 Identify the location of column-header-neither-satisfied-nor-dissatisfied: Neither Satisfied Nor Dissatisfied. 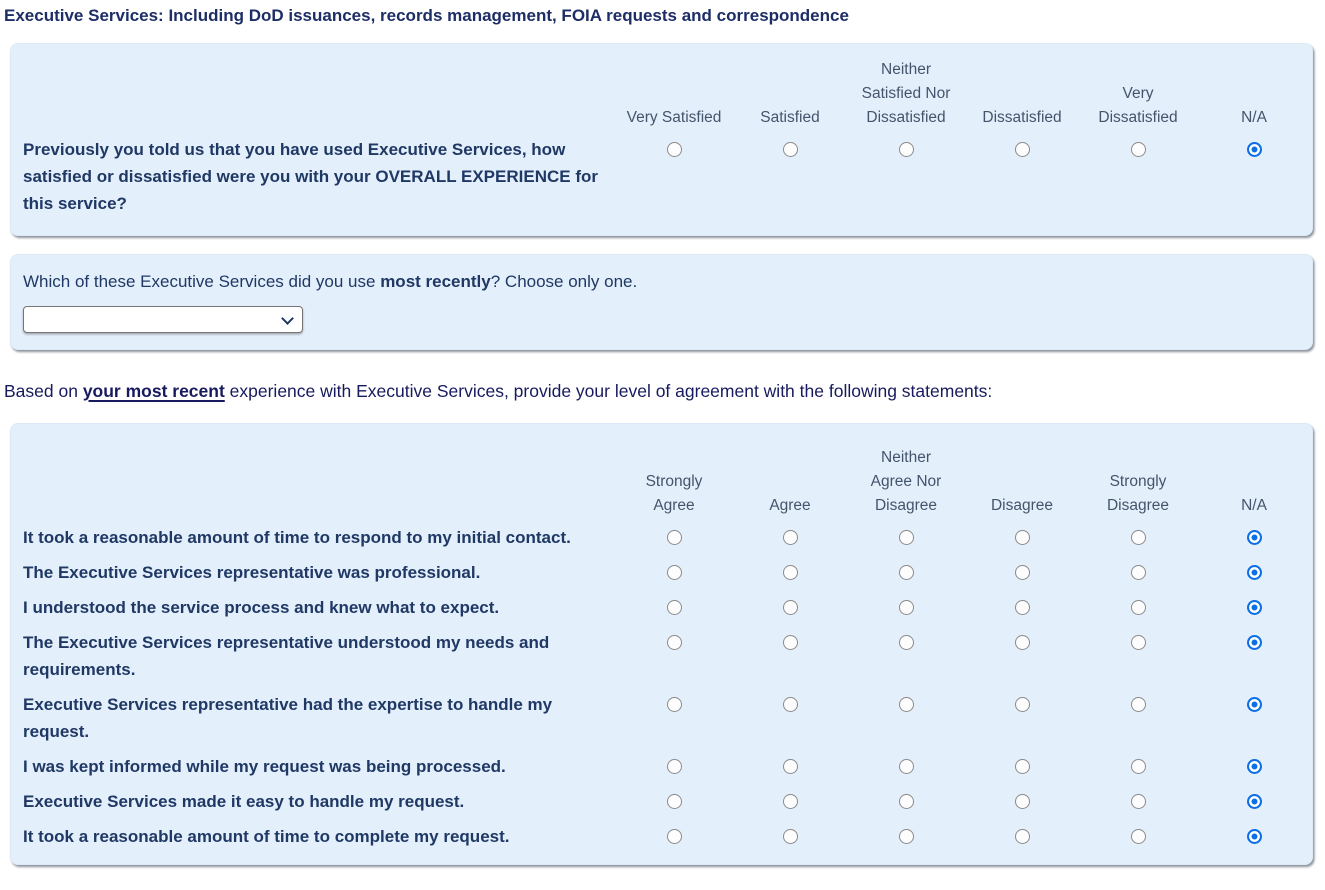
(906, 93).